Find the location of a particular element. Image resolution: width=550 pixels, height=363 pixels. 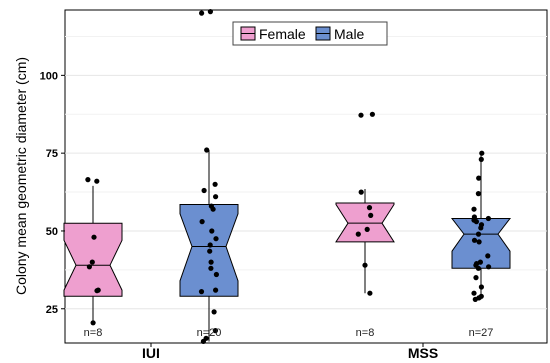

x-tick-label-MSS: MSS is located at coordinates (423, 353).